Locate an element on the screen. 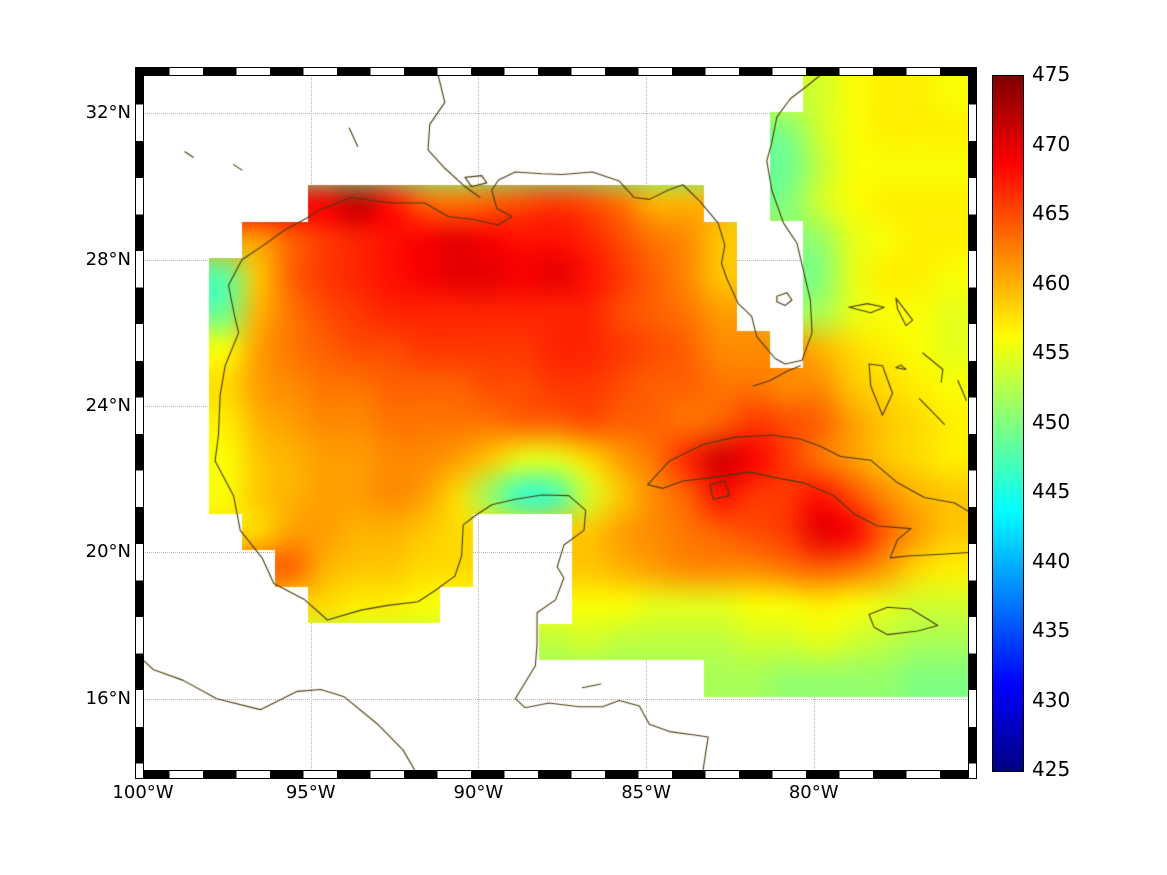 The height and width of the screenshot is (875, 1167). colorbar is located at coordinates (1008, 423).